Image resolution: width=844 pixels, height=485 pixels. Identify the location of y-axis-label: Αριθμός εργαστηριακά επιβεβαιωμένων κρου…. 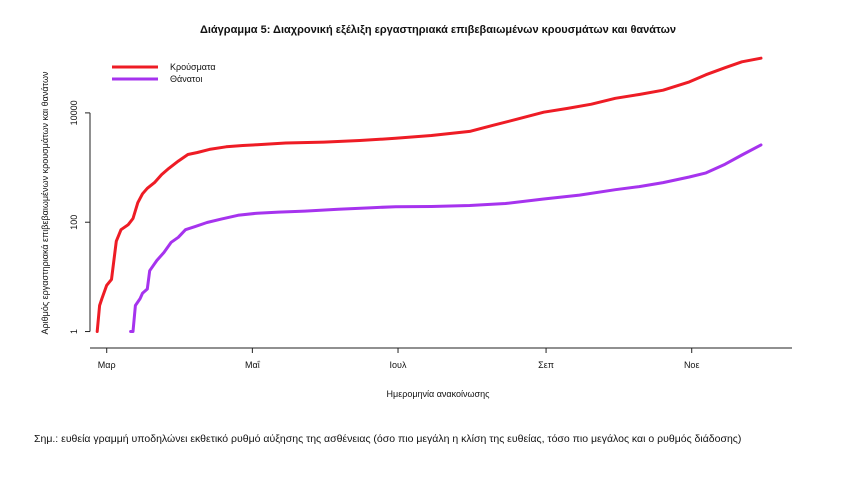
(45, 202).